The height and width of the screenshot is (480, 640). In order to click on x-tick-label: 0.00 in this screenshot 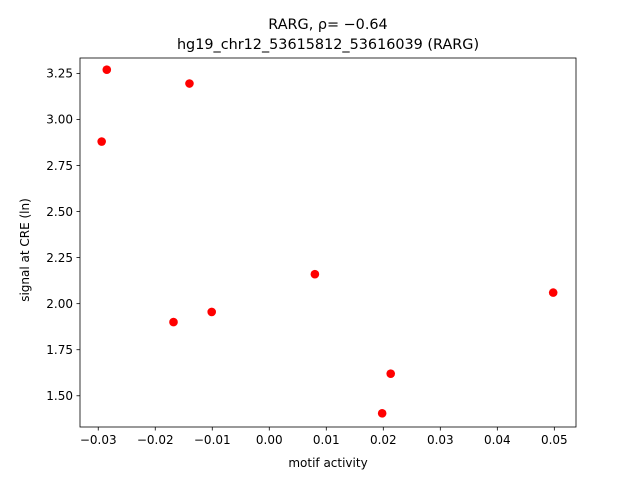, I will do `click(269, 440)`.